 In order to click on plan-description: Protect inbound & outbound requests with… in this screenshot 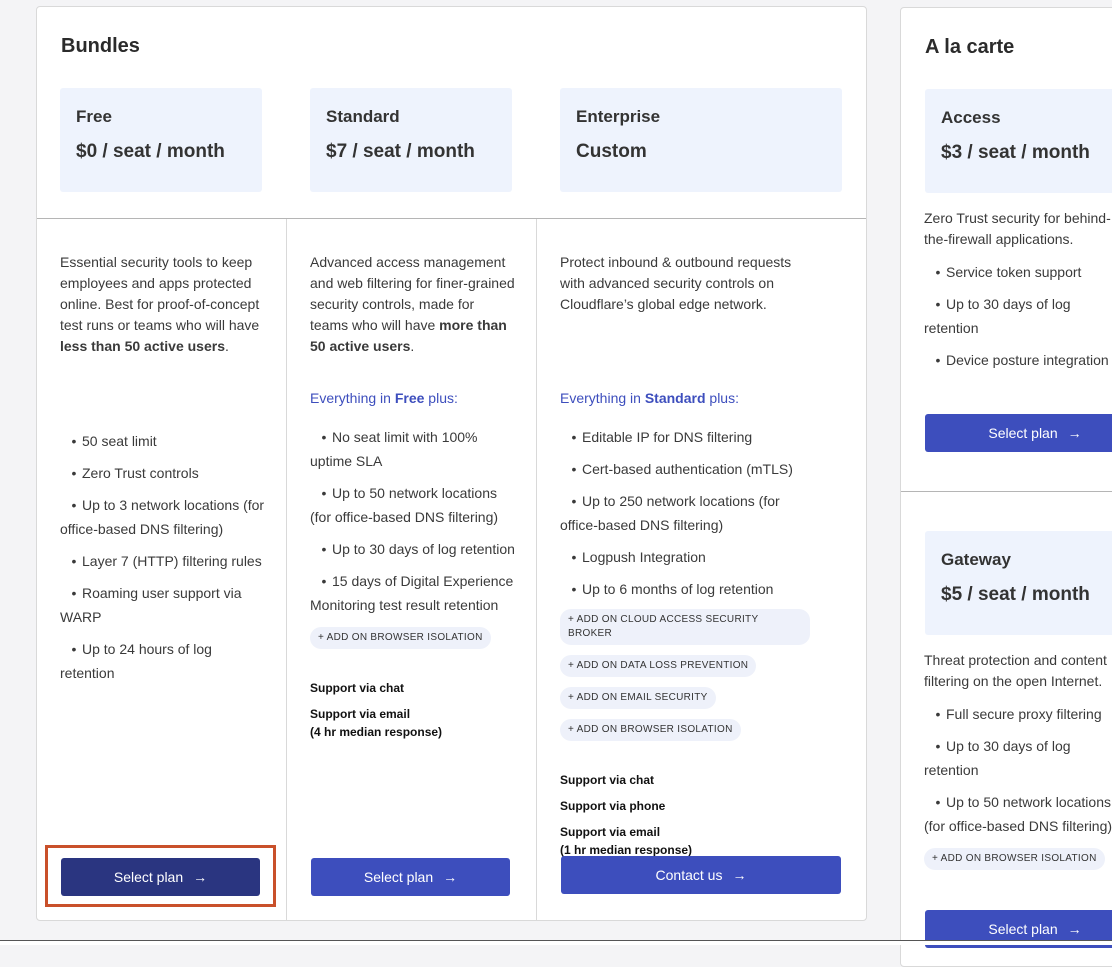, I will do `click(685, 283)`.